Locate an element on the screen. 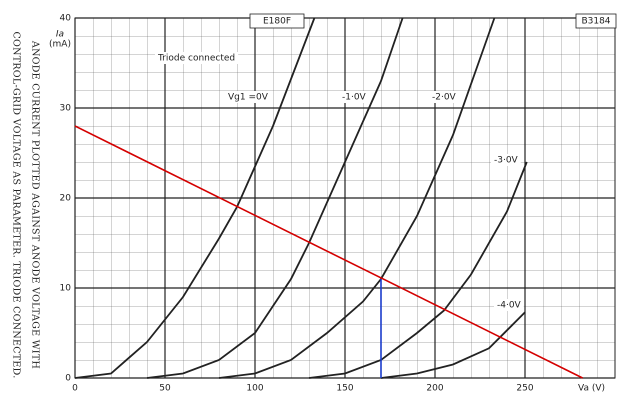  y-axis-label: Ia is located at coordinates (60, 35).